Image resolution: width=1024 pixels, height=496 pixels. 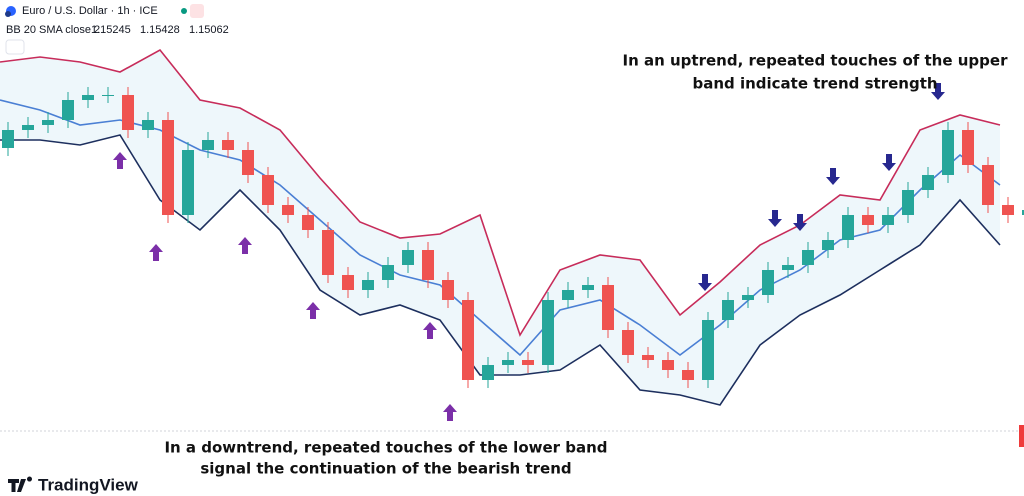 What do you see at coordinates (15, 47) in the screenshot?
I see `collapse-button` at bounding box center [15, 47].